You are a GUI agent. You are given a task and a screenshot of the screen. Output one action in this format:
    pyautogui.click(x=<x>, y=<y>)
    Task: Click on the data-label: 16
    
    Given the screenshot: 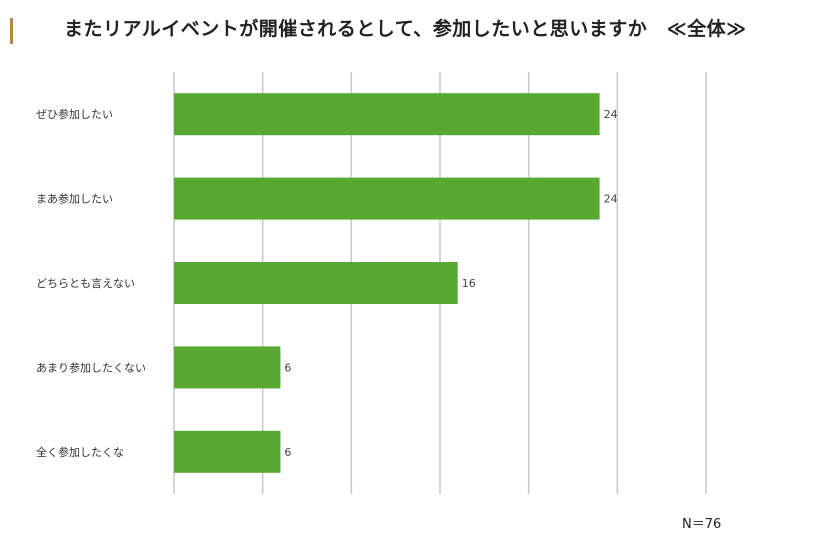 What is the action you would take?
    pyautogui.click(x=469, y=283)
    